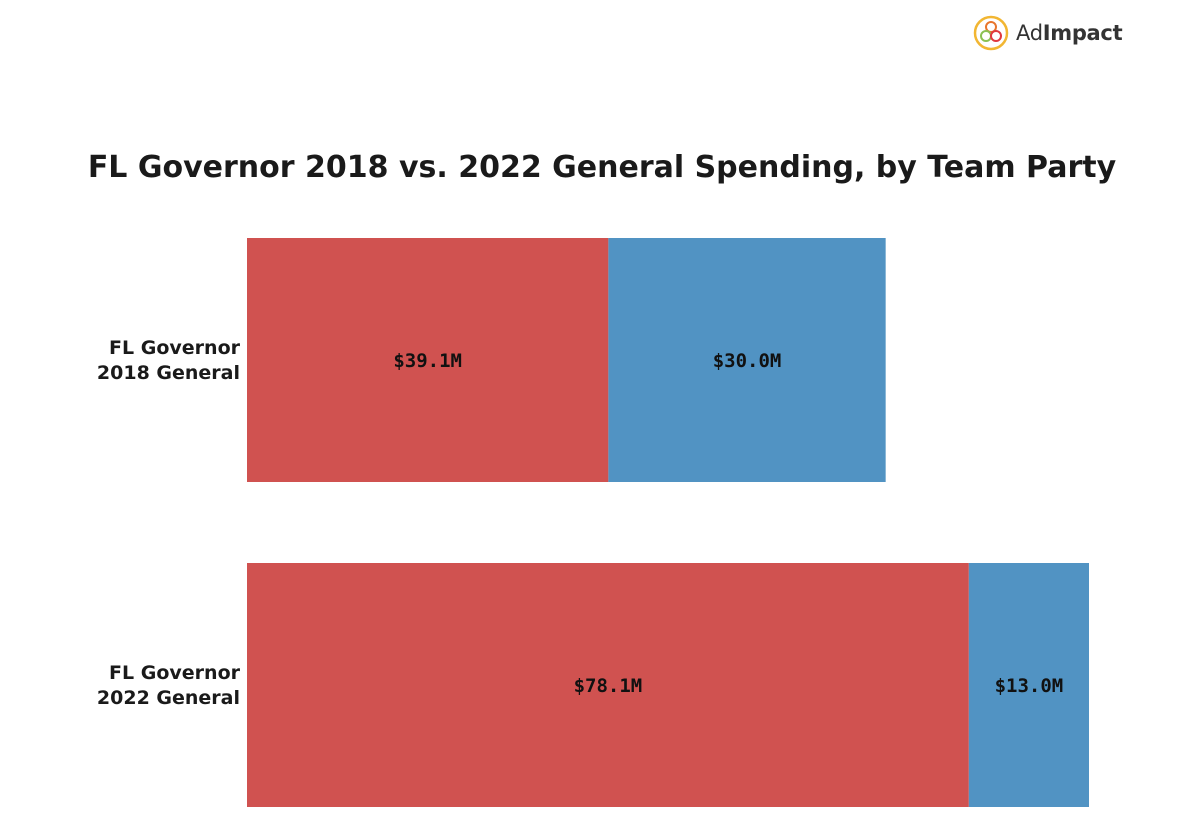 The image size is (1200, 839). I want to click on adimpact-logo: AdImpact, so click(1047, 33).